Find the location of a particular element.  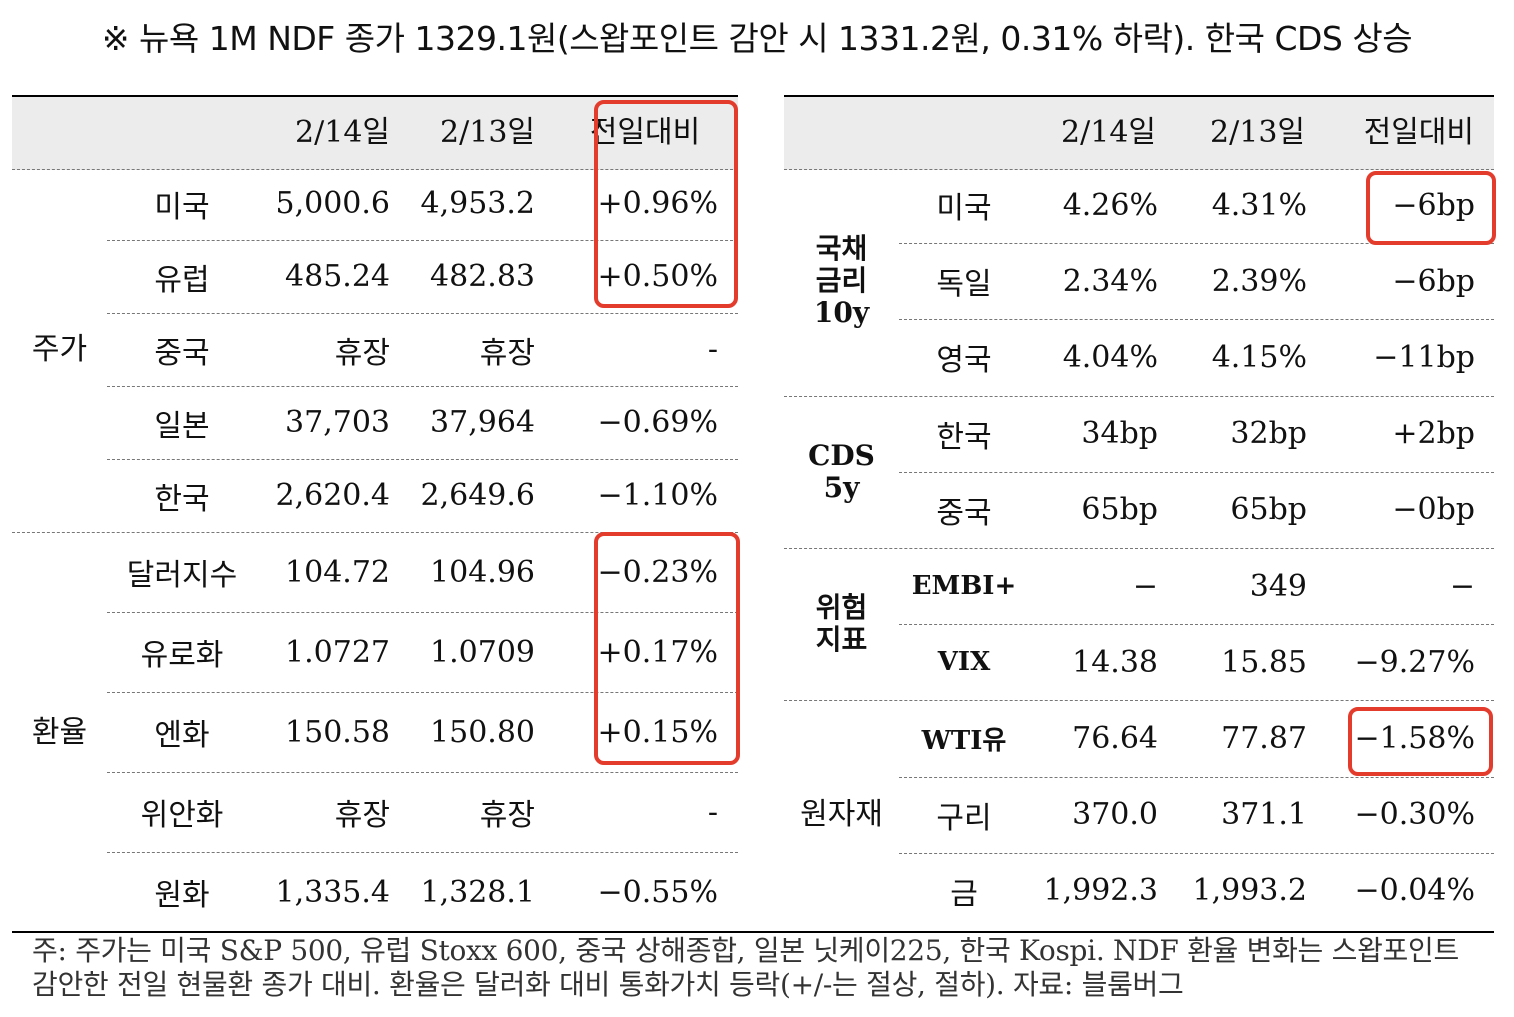

value-date-1: 4.26% is located at coordinates (1110, 205).